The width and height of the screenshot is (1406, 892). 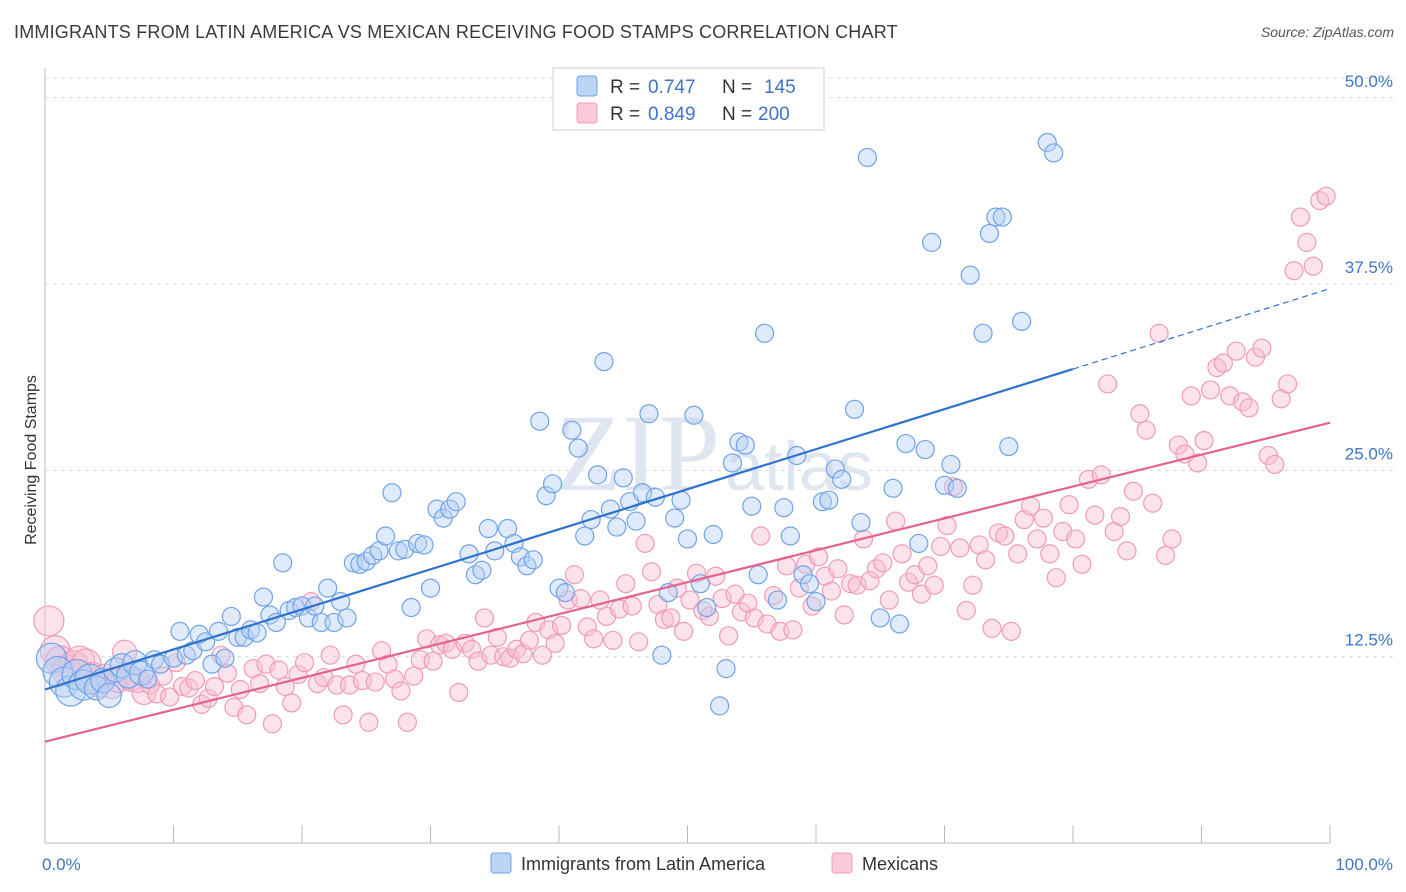 What do you see at coordinates (625, 114) in the screenshot?
I see `legend-r-label-2: R =` at bounding box center [625, 114].